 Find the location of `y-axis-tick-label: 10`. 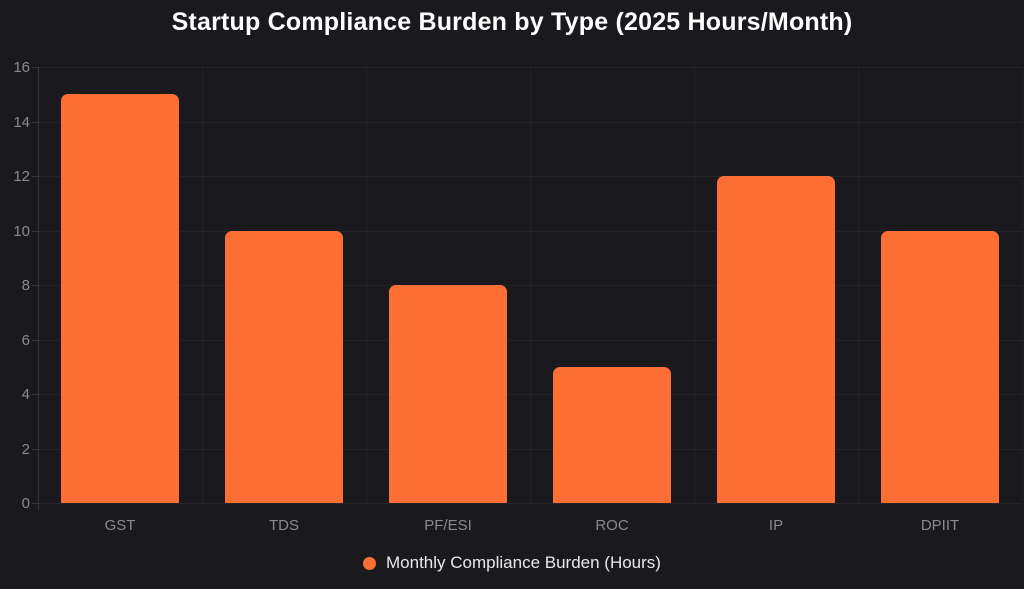

y-axis-tick-label: 10 is located at coordinates (21, 231).